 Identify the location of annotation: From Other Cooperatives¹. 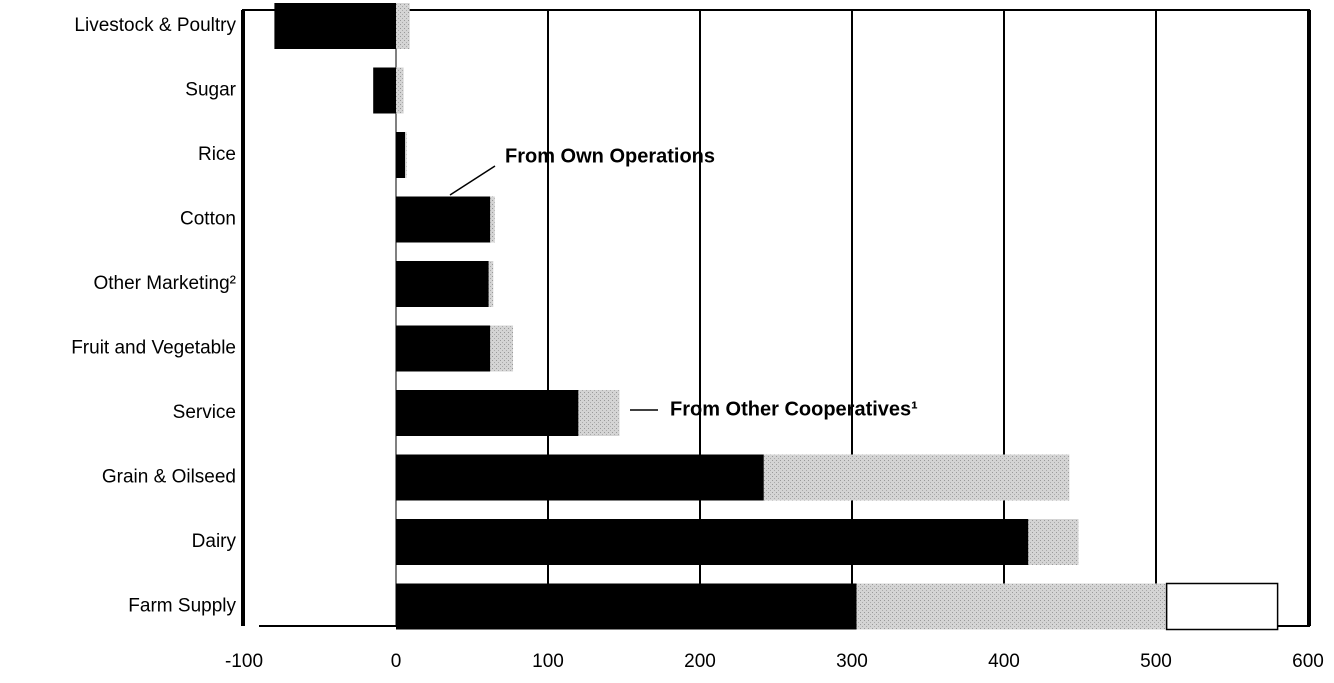
(794, 409).